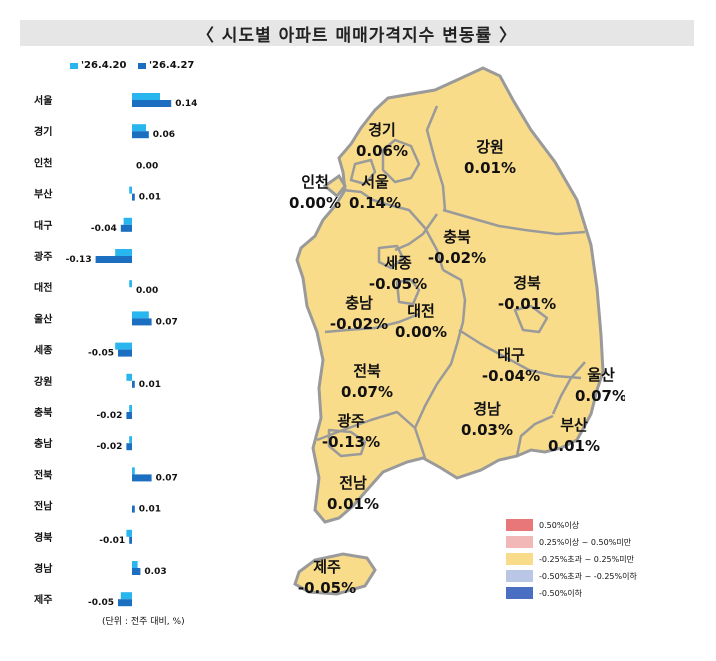 The image size is (716, 661). What do you see at coordinates (457, 247) in the screenshot?
I see `region-label: 충북 -0.02%` at bounding box center [457, 247].